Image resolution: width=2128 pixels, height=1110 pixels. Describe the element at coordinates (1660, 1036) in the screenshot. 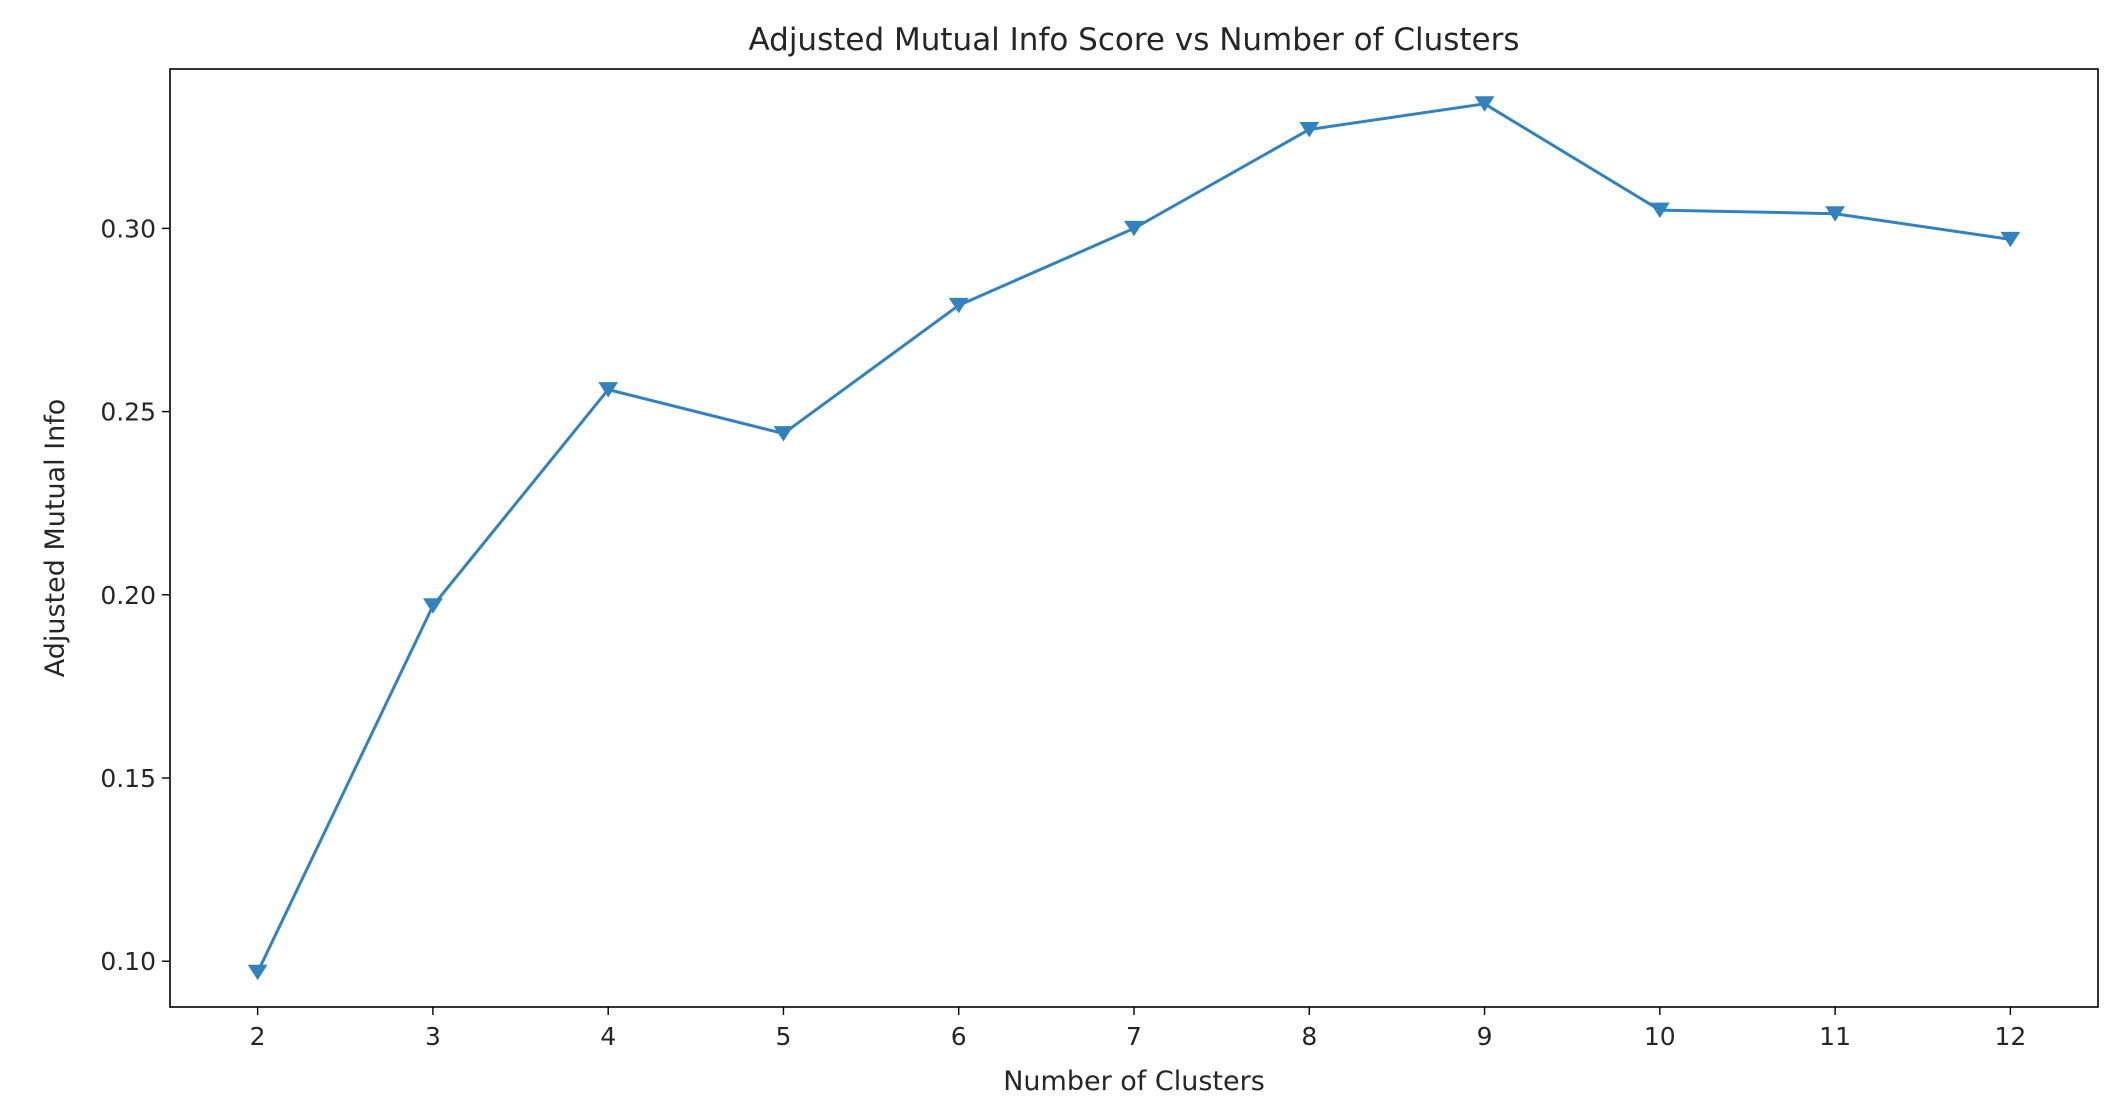

I see `x-tick-label: 10` at that location.